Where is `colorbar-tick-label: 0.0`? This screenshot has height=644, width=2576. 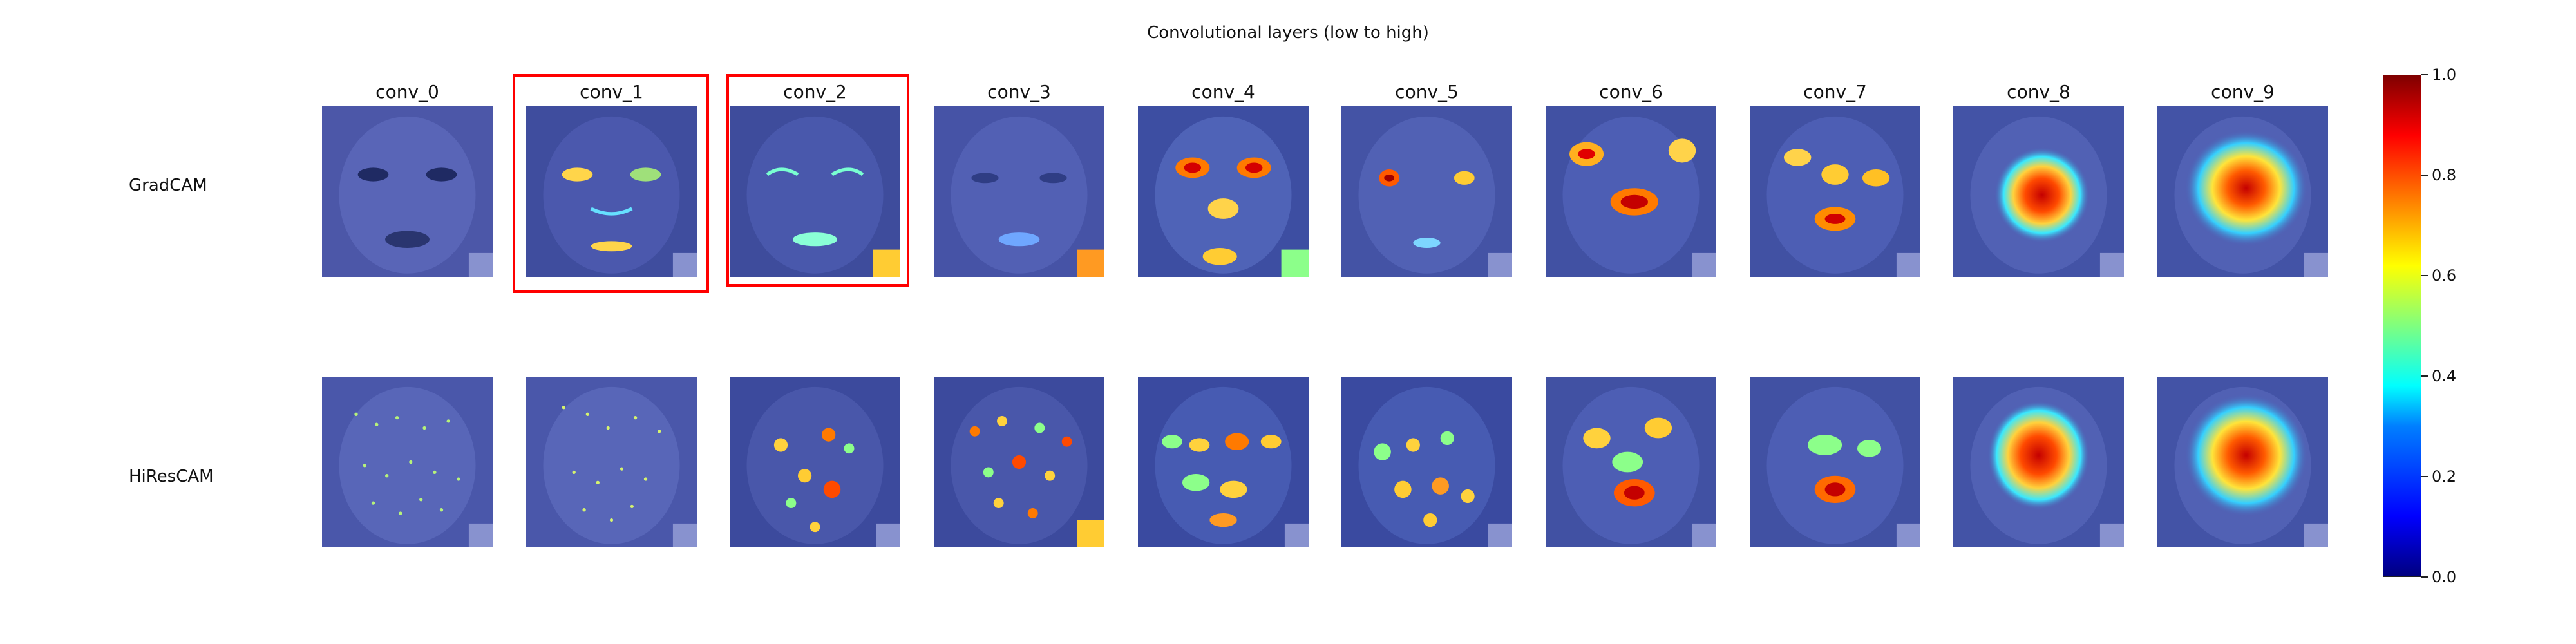
colorbar-tick-label: 0.0 is located at coordinates (2444, 577).